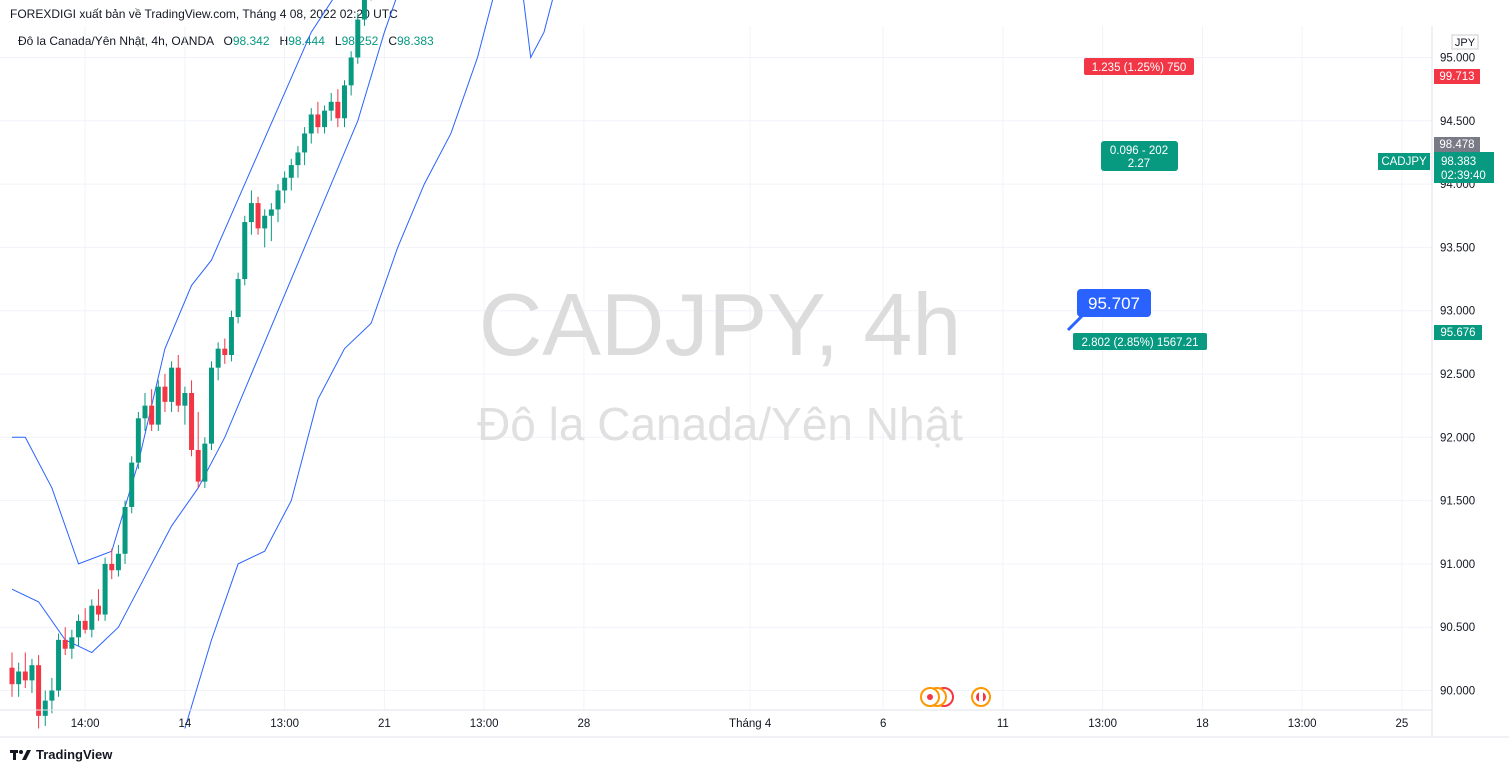 The width and height of the screenshot is (1509, 773). Describe the element at coordinates (1457, 565) in the screenshot. I see `price-tick-label: 91.000` at that location.